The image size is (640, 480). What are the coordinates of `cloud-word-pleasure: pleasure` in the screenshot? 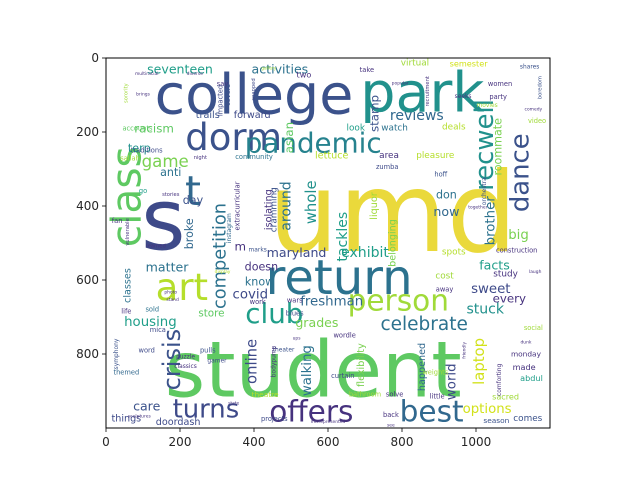 It's located at (435, 156).